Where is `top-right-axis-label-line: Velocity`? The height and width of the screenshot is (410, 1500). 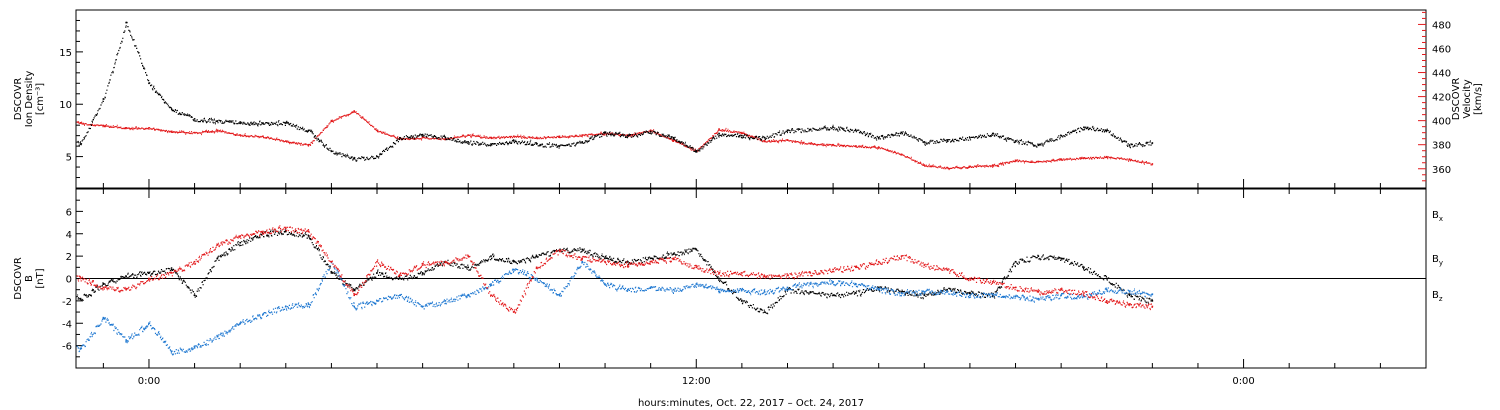
top-right-axis-label-line: Velocity is located at coordinates (1467, 98).